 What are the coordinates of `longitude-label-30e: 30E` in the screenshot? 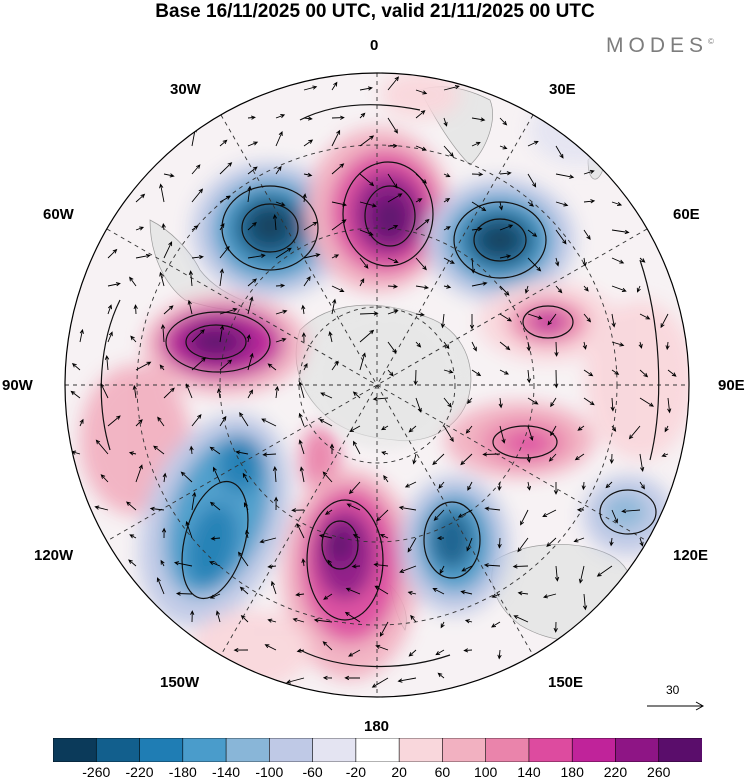 It's located at (562, 89).